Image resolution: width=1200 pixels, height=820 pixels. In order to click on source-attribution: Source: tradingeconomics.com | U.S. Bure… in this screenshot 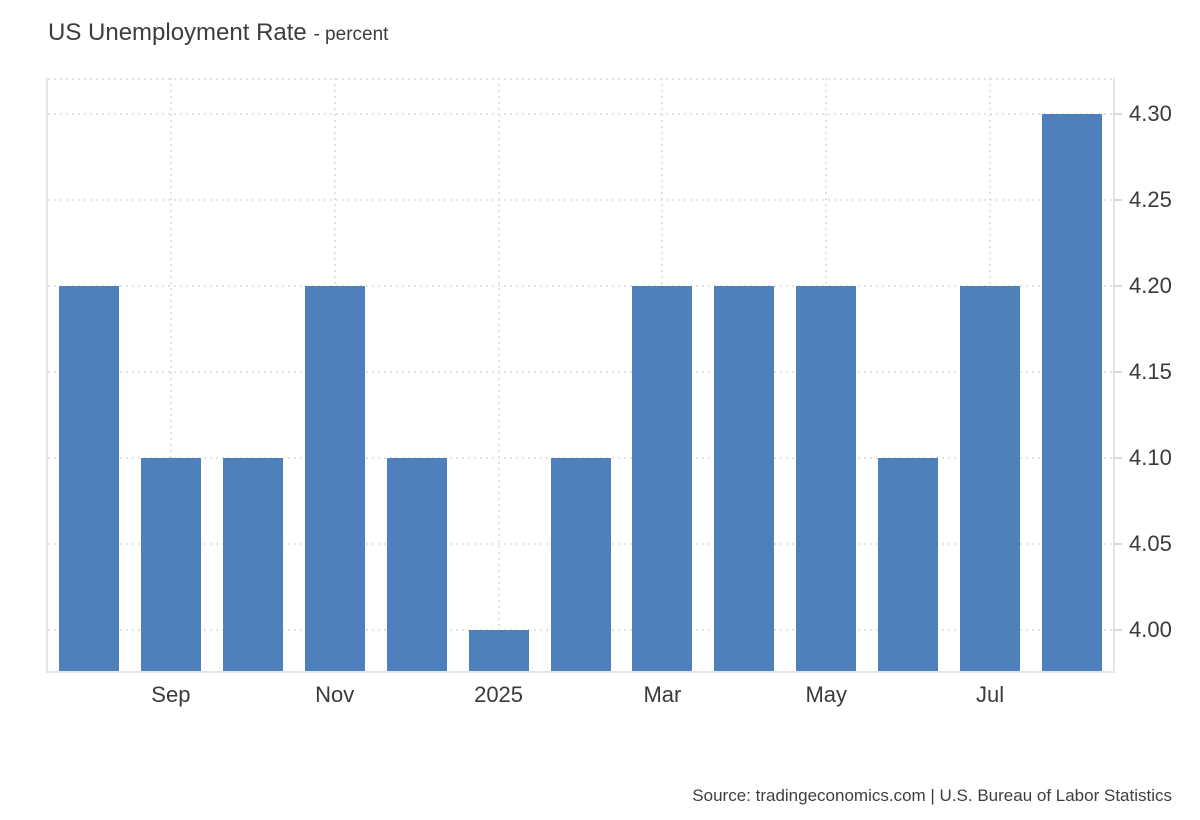, I will do `click(932, 795)`.